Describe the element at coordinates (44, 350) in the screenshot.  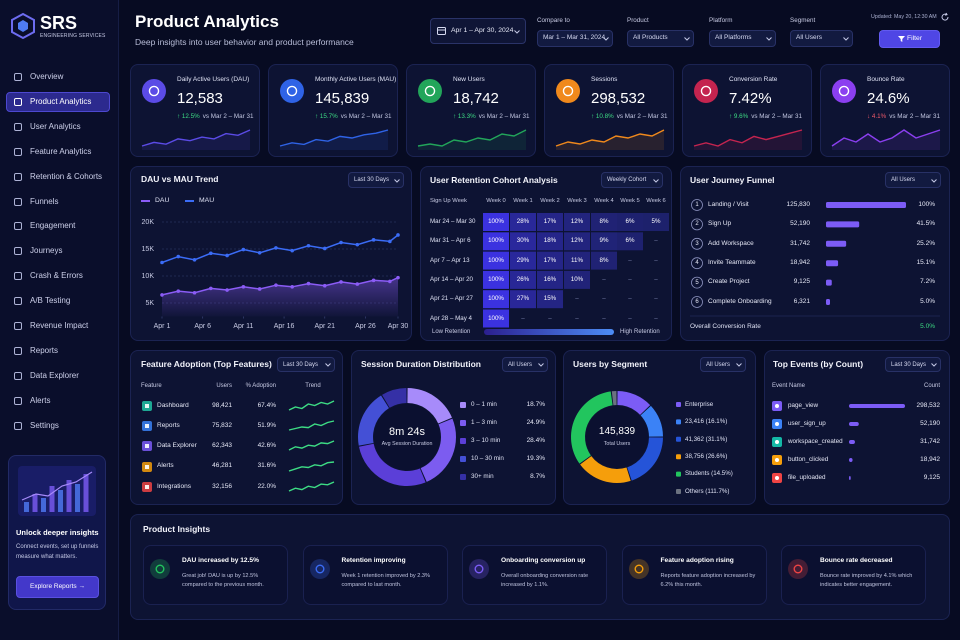
I see `nav-item: Reports` at that location.